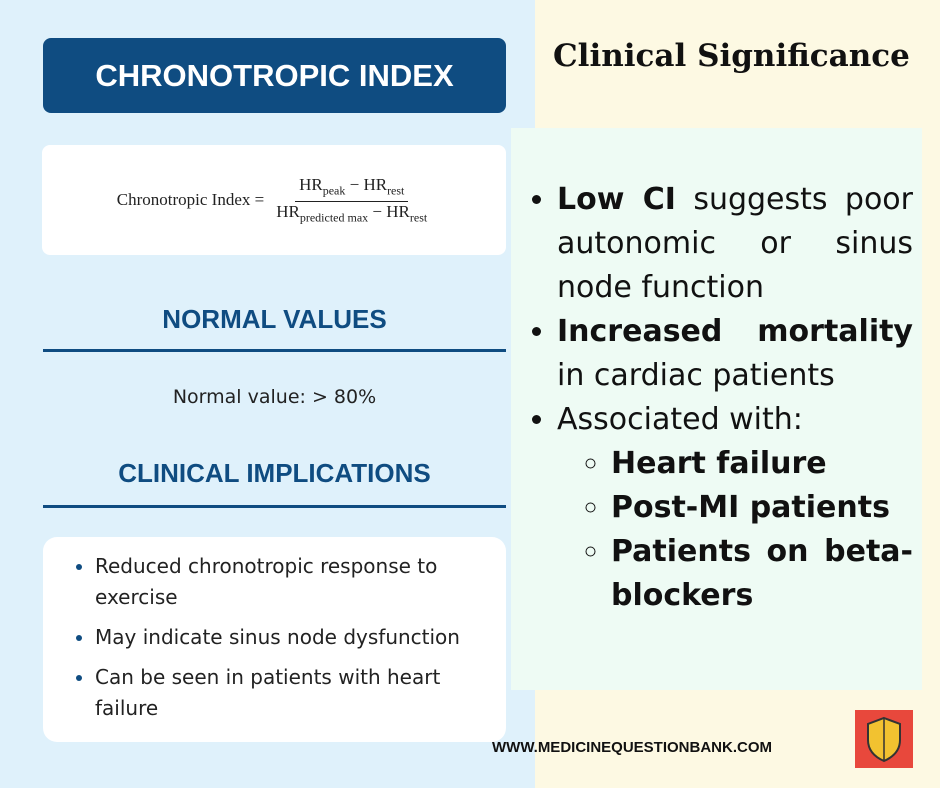 The height and width of the screenshot is (788, 940). What do you see at coordinates (696, 375) in the screenshot?
I see `text: in cardiac patients` at bounding box center [696, 375].